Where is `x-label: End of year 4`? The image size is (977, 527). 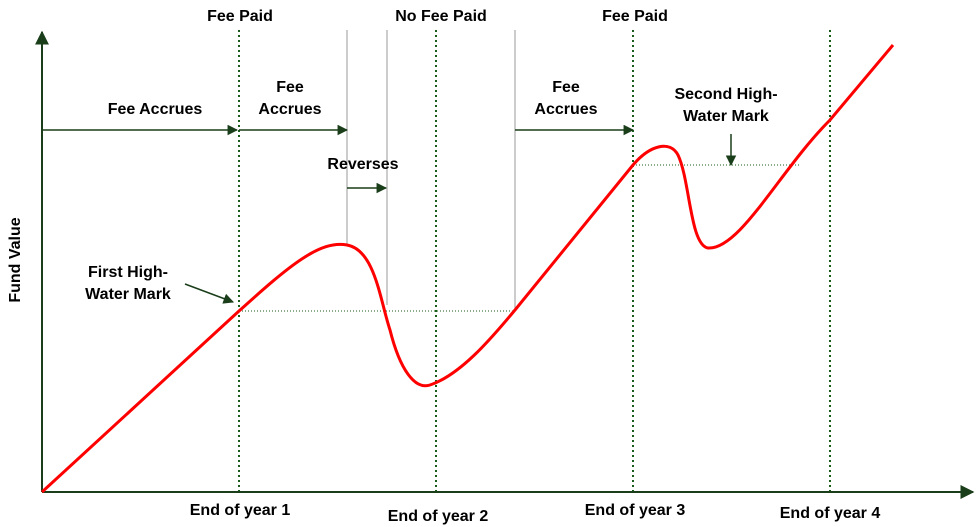 x-label: End of year 4 is located at coordinates (830, 513).